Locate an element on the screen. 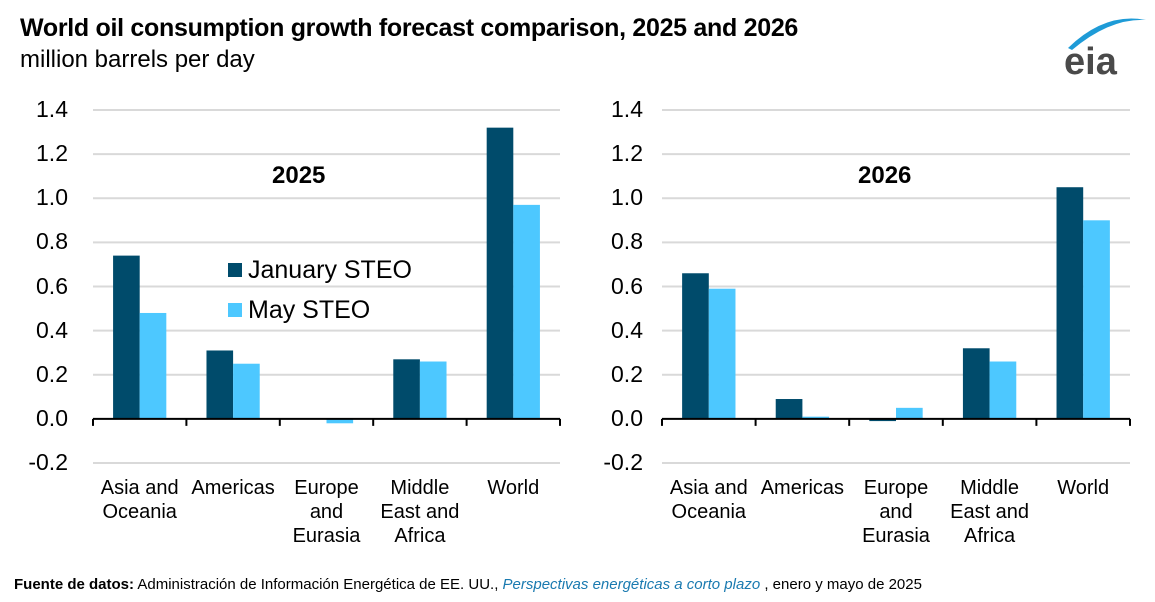 This screenshot has width=1155, height=602. eia-logo: eia is located at coordinates (1105, 48).